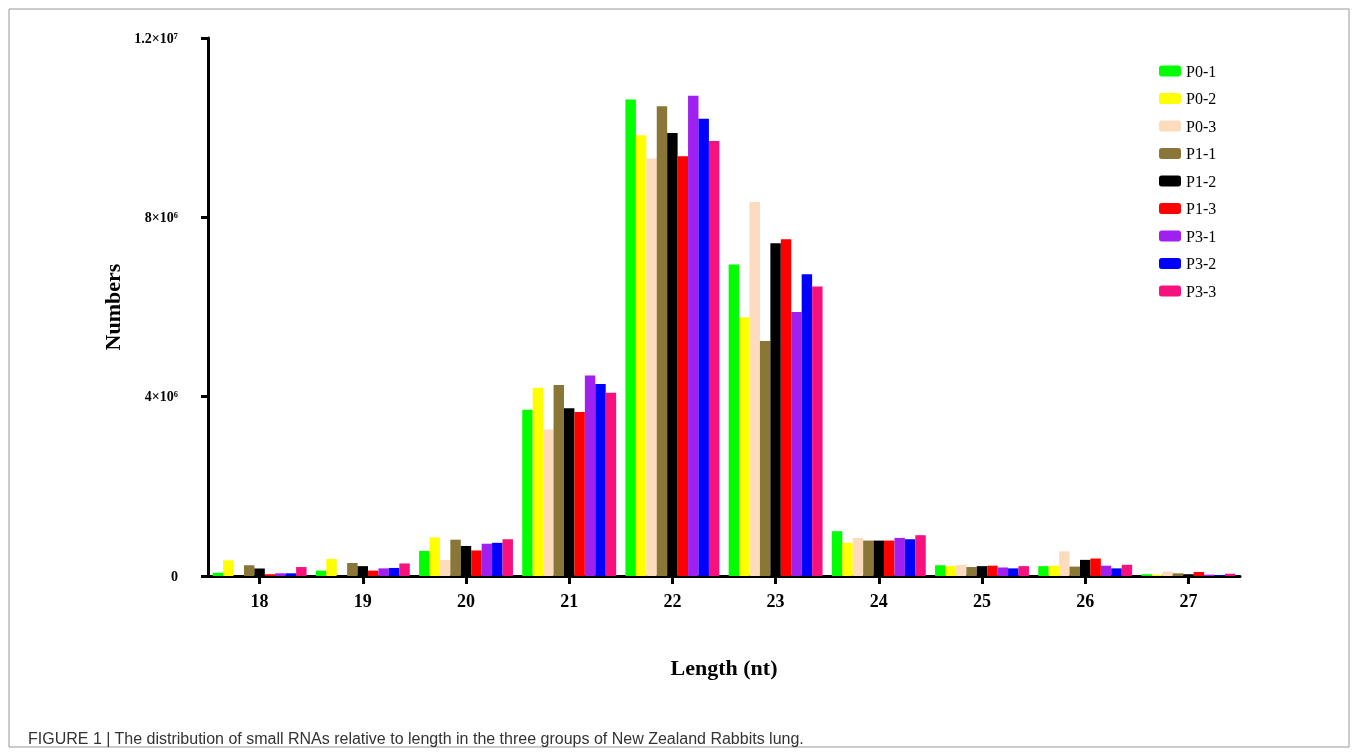  Describe the element at coordinates (775, 601) in the screenshot. I see `x-tick-label: 23` at that location.